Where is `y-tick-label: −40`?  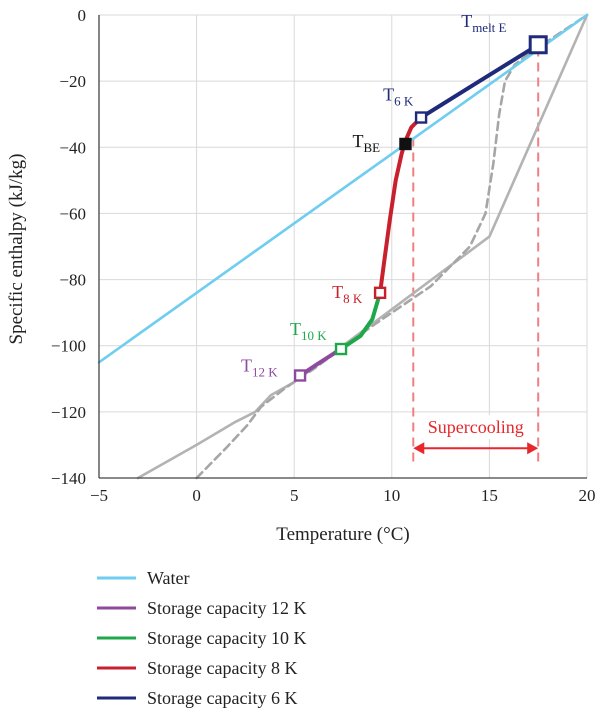
y-tick-label: −40 is located at coordinates (72, 147).